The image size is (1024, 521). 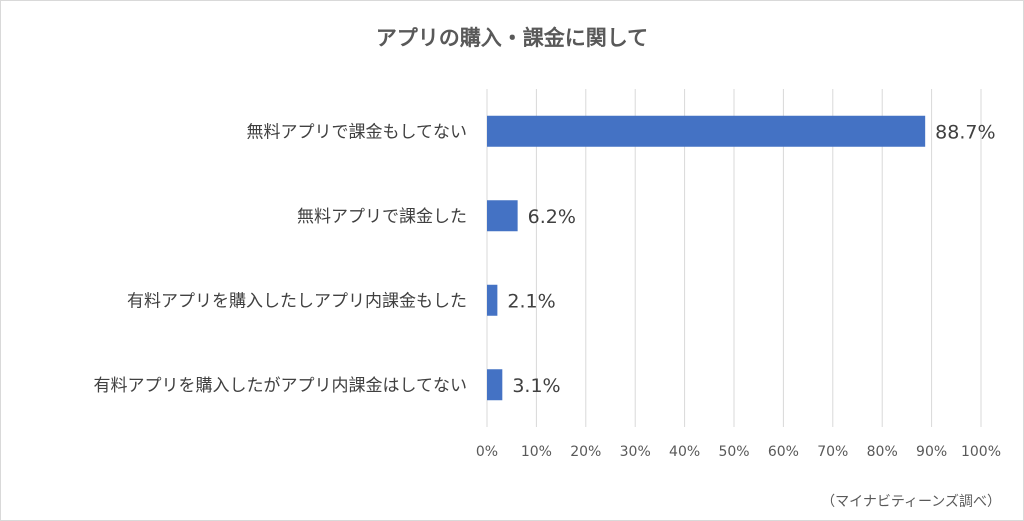 What do you see at coordinates (733, 452) in the screenshot?
I see `x-tick-label: 50%` at bounding box center [733, 452].